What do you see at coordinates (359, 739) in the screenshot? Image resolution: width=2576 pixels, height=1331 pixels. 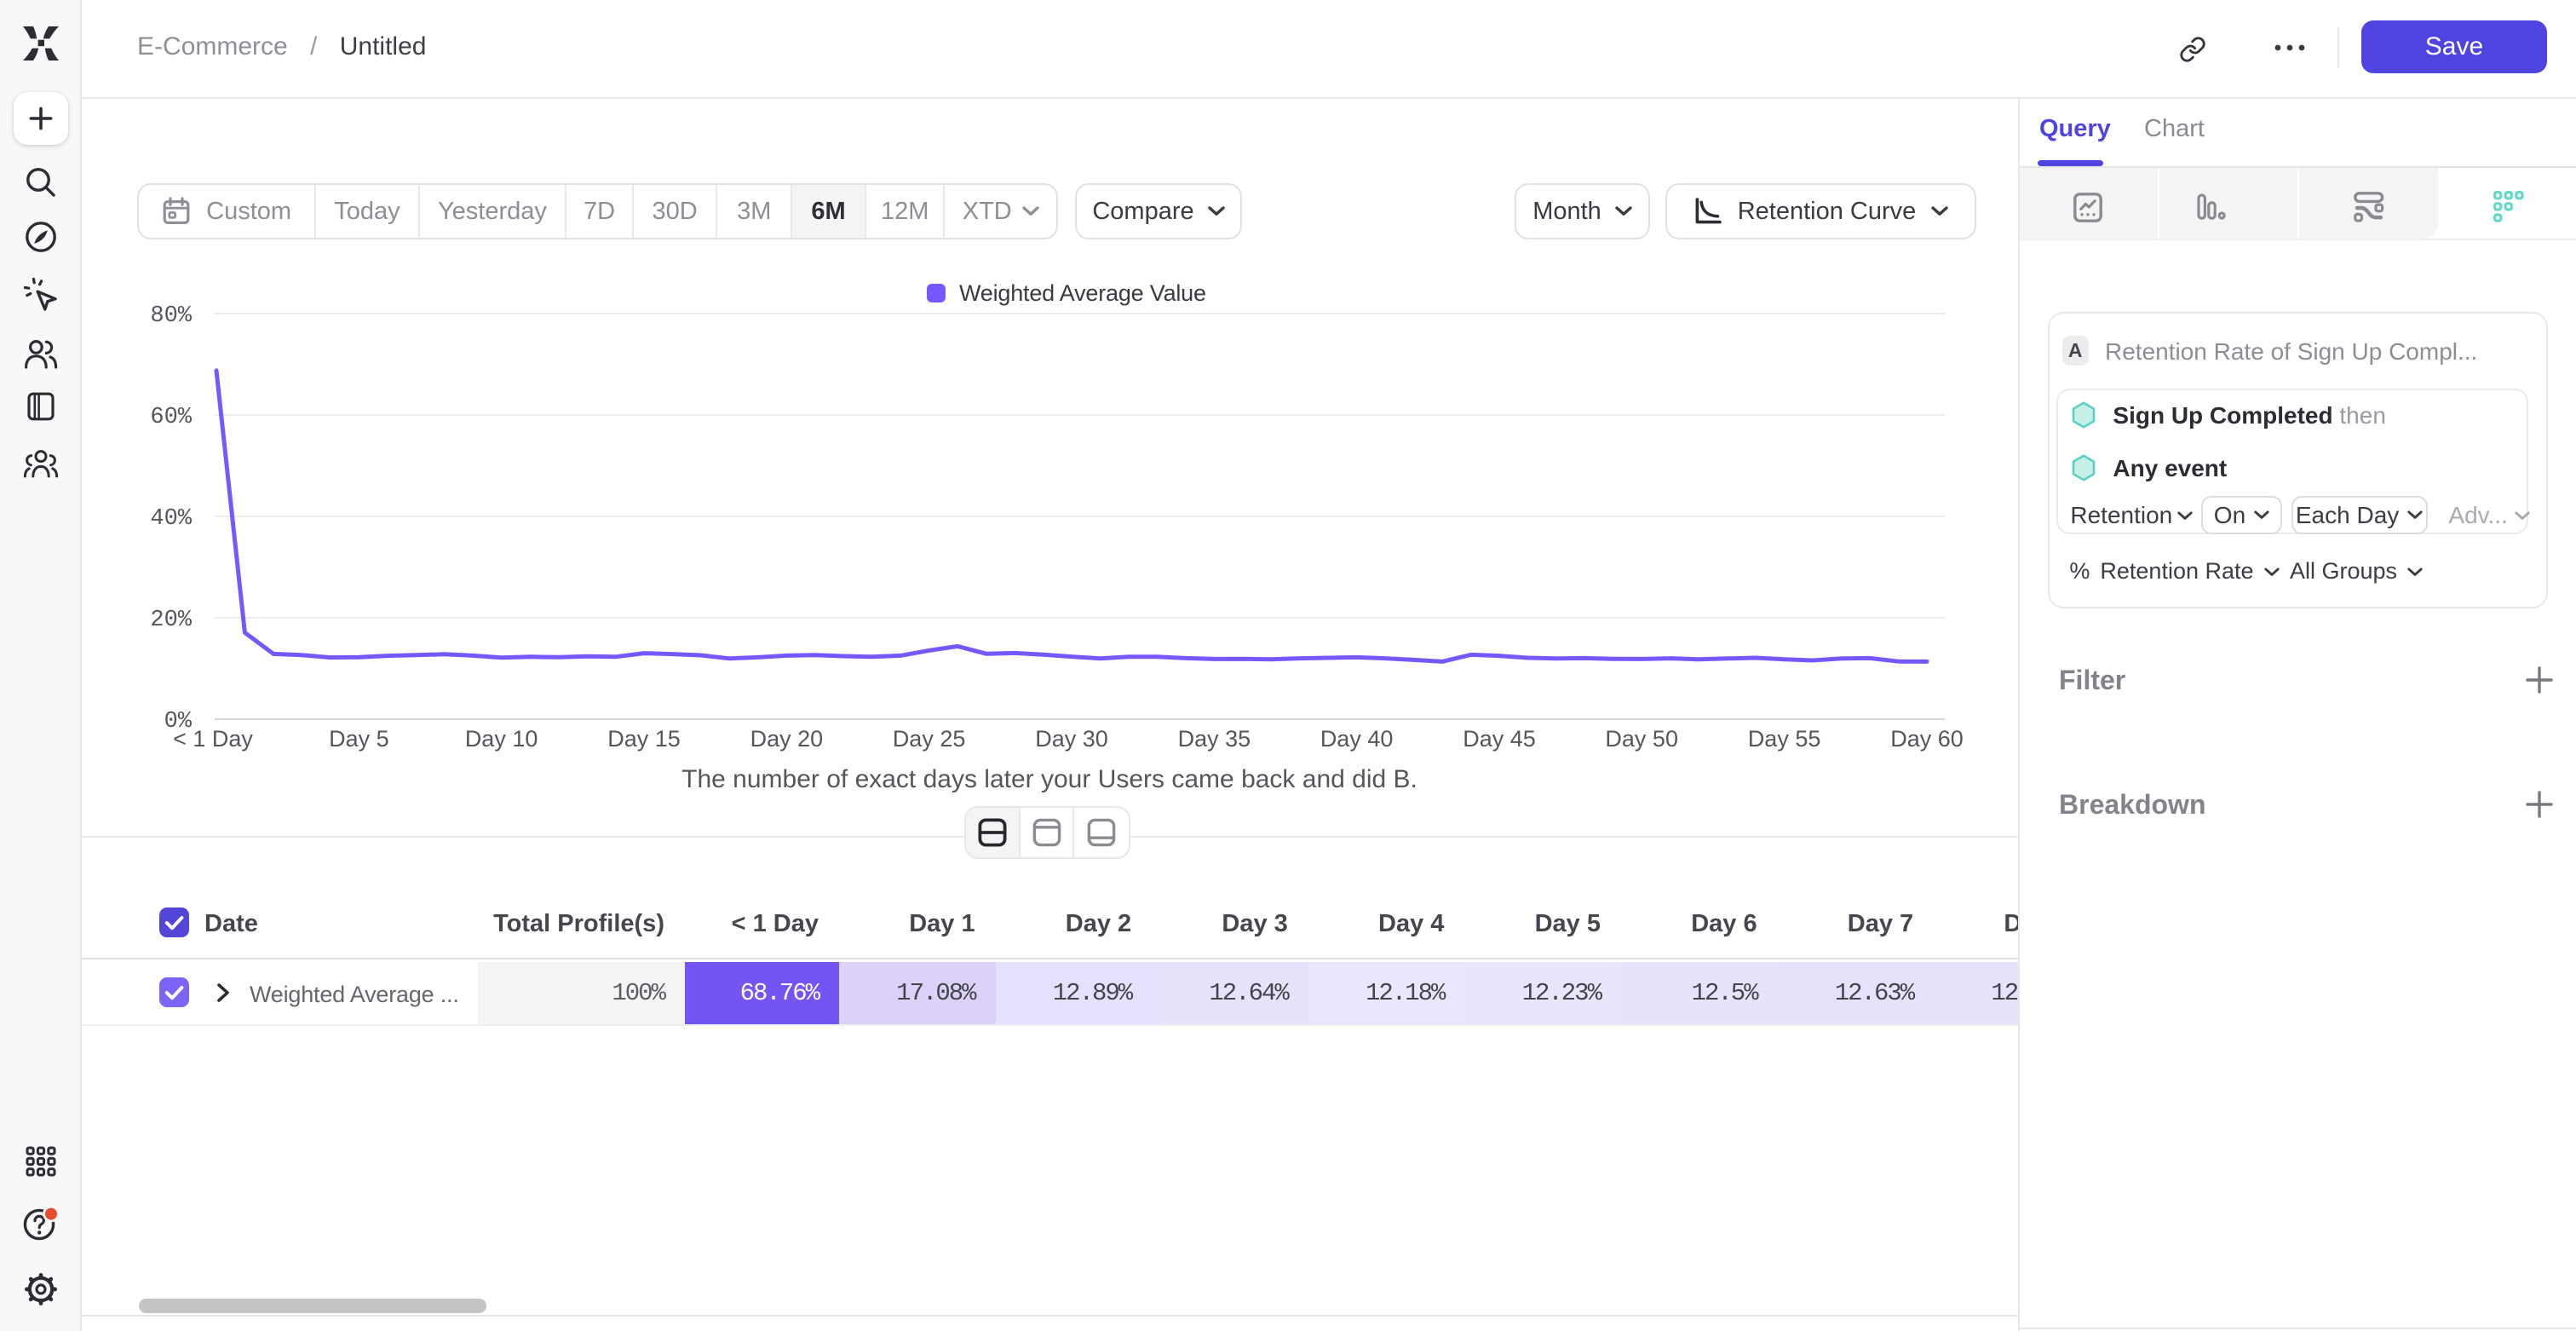 I see `svg-text: Day 5` at bounding box center [359, 739].